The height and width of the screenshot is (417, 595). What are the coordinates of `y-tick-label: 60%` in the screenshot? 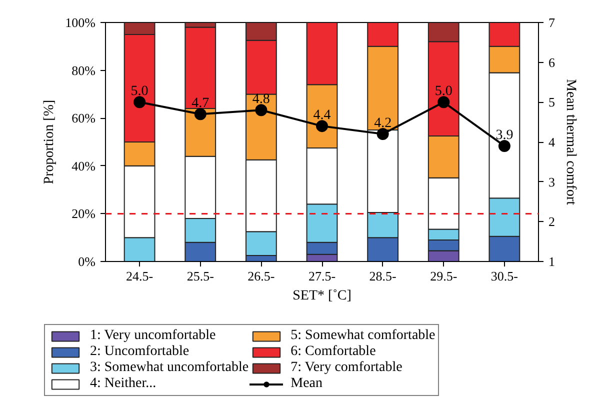 It's located at (84, 118).